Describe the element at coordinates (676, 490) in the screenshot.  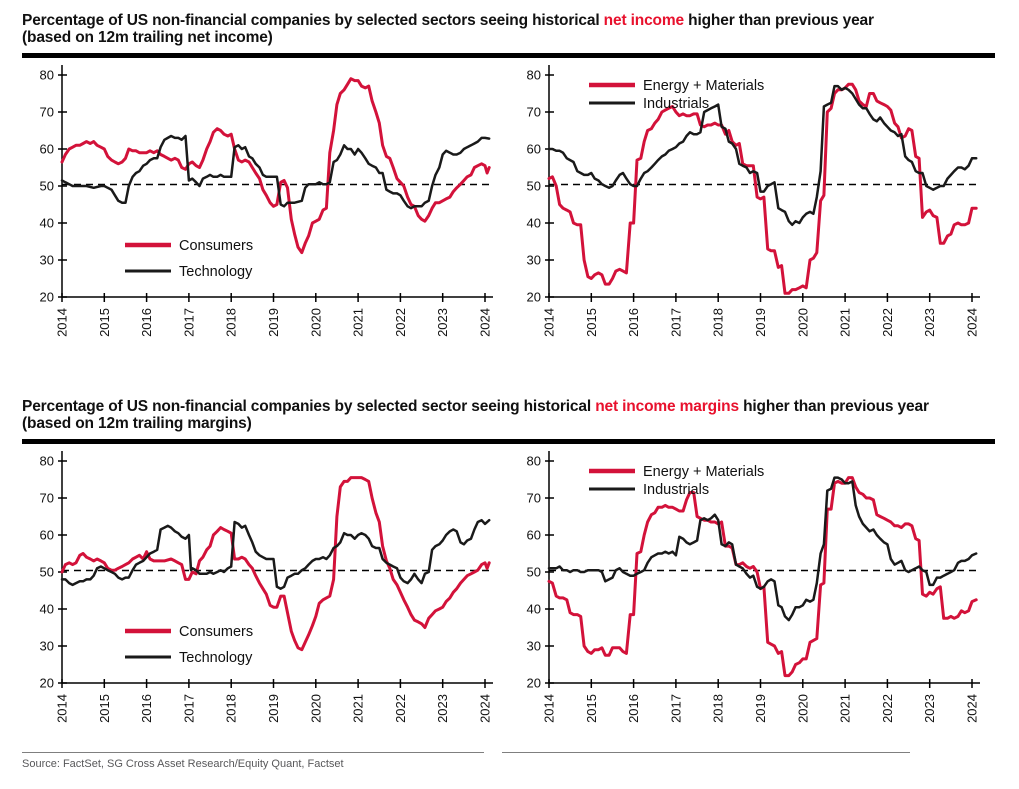
I see `legend-label: Industrials` at that location.